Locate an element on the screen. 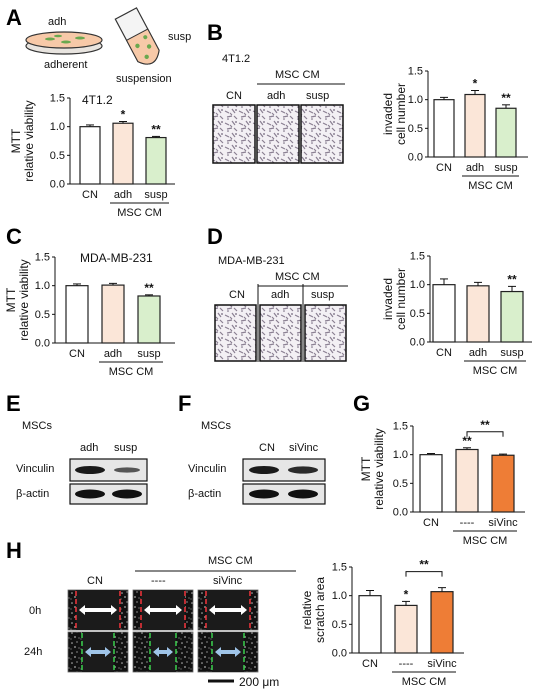 The width and height of the screenshot is (536, 697). panel-h-col-sivinc: siVinc is located at coordinates (228, 581).